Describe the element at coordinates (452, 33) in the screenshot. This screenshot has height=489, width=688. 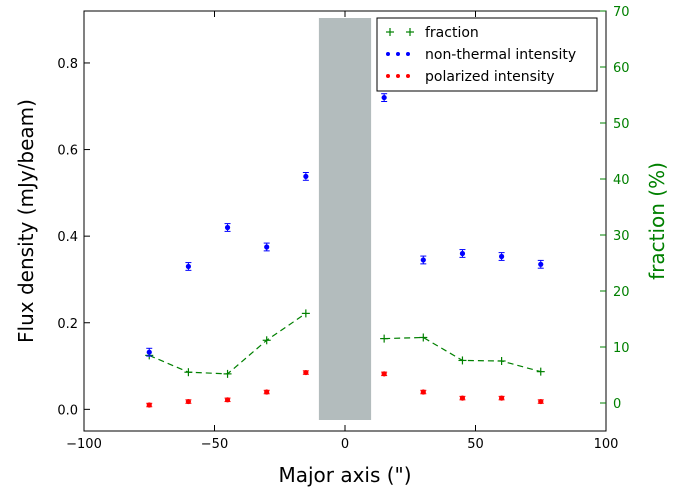
I see `legend-label: fraction` at that location.